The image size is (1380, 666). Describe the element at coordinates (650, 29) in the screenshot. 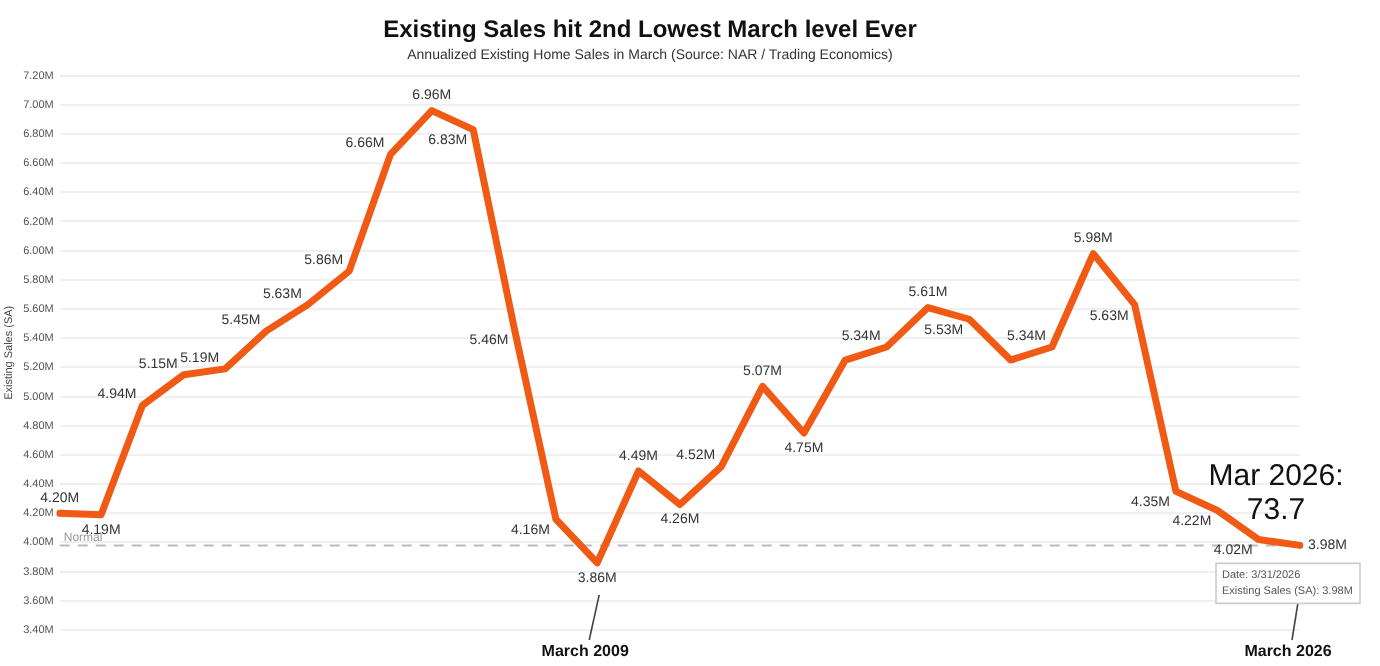

I see `chart-title: Existing Sales hit 2nd Lowest March level Ever` at that location.